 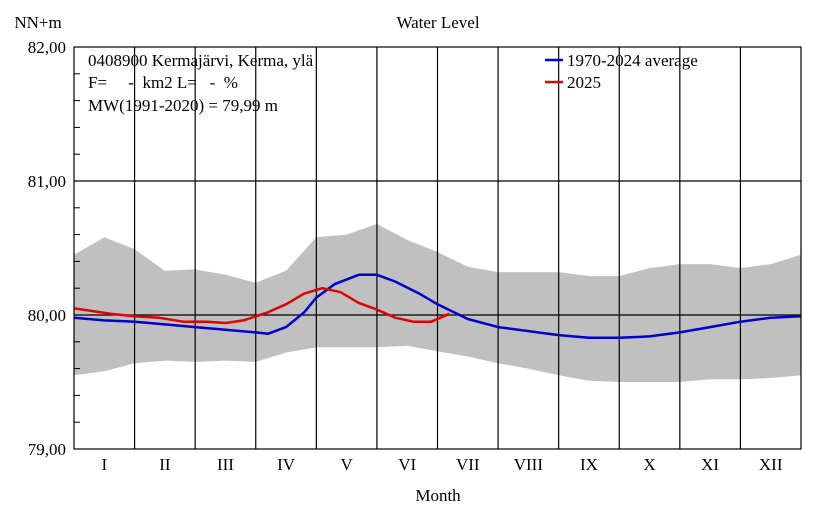 What do you see at coordinates (589, 464) in the screenshot?
I see `x-tick-label: IX` at bounding box center [589, 464].